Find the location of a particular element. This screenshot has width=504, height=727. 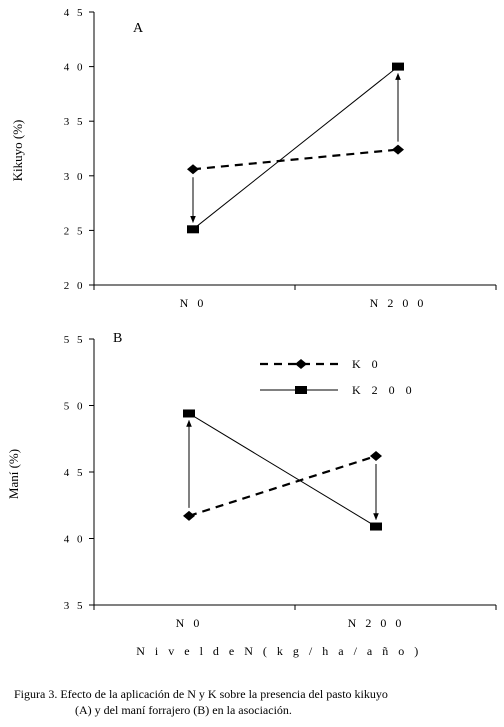

panel-b-y-tick-label: 4 0 is located at coordinates (74, 540).